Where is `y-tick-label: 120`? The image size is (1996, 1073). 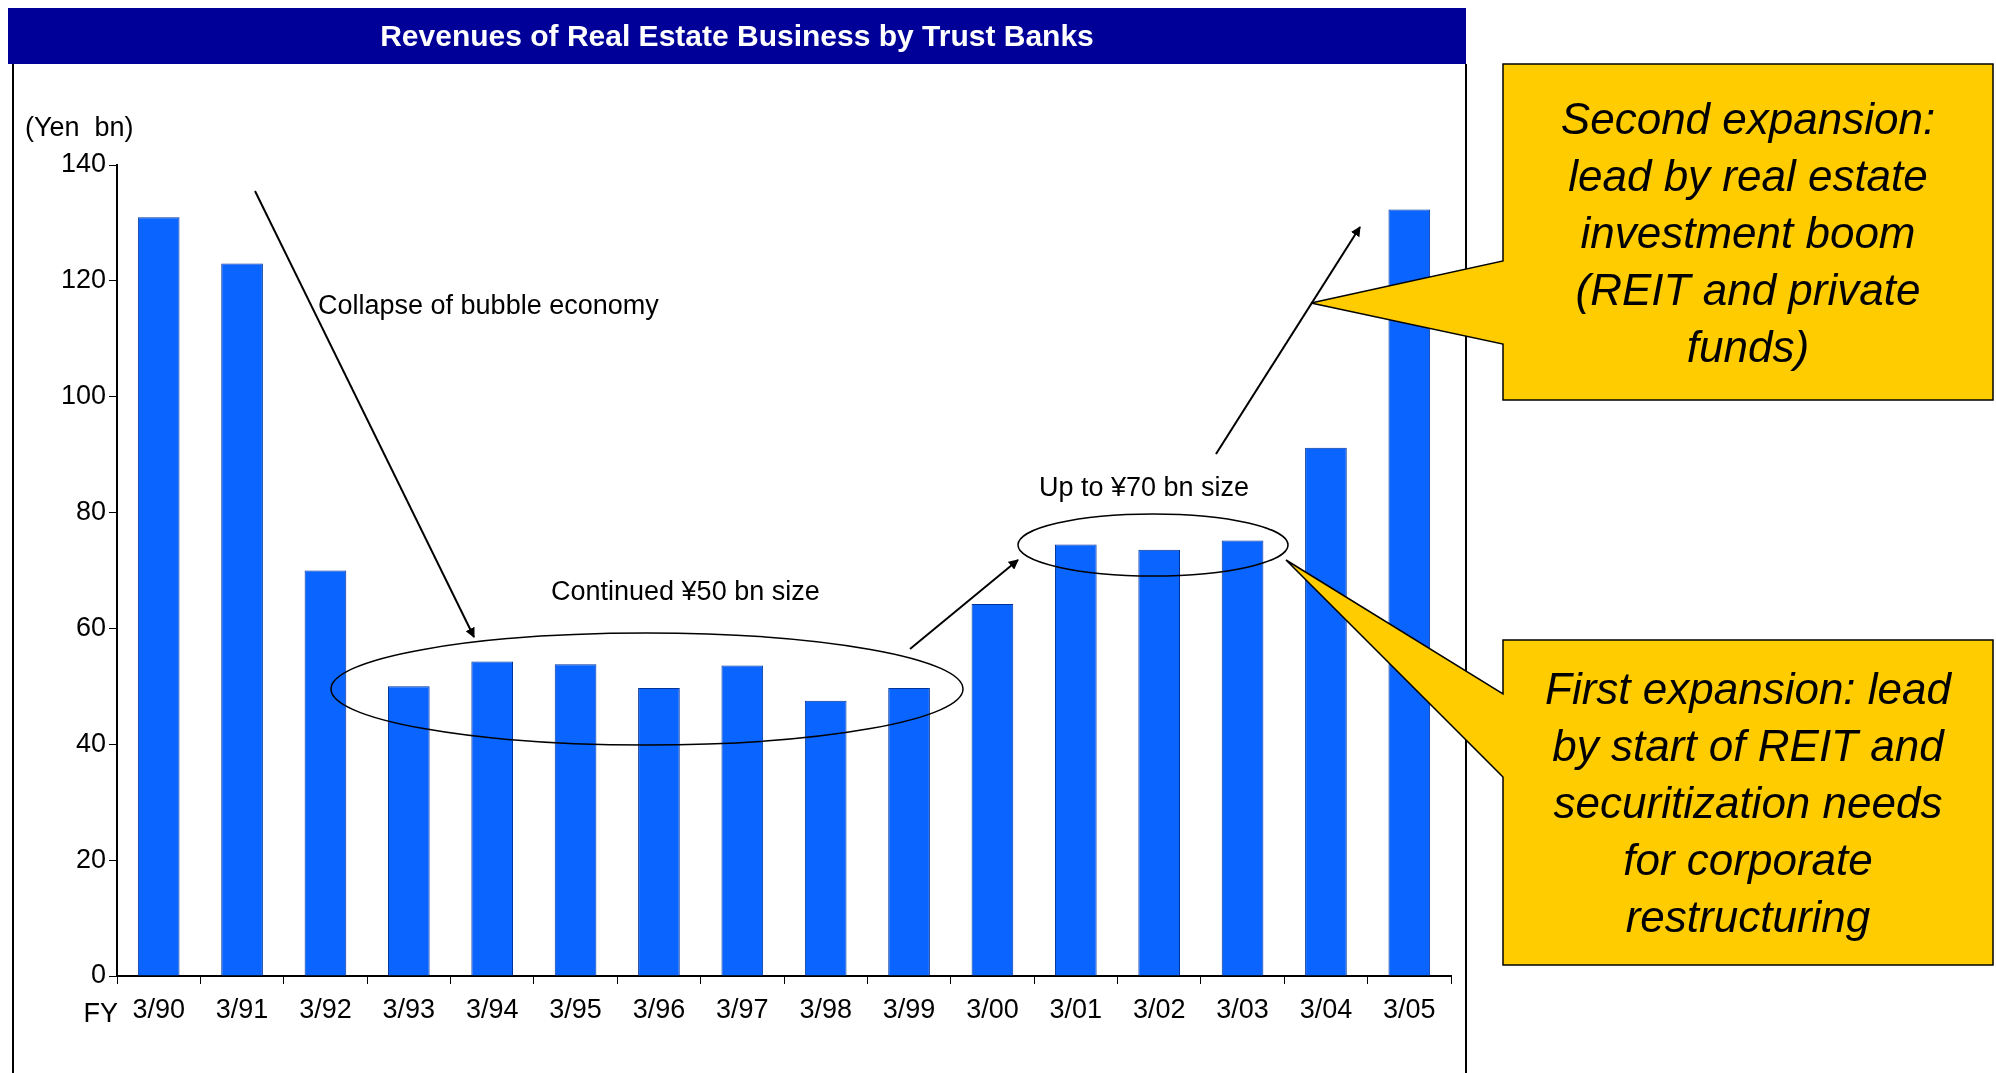 y-tick-label: 120 is located at coordinates (83, 279).